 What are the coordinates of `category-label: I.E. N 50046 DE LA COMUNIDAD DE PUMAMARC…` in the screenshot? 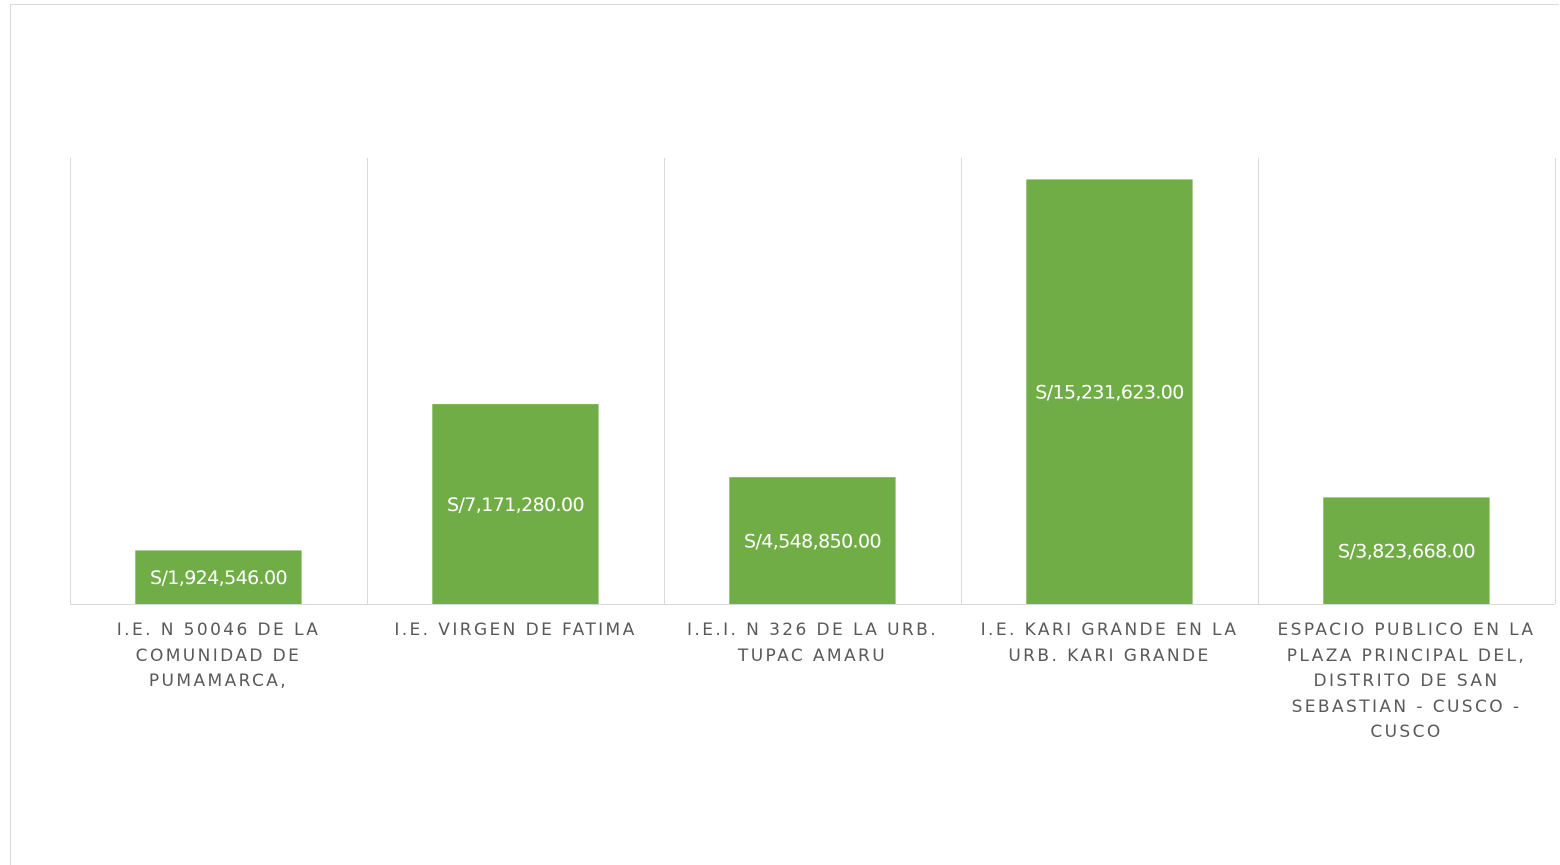 It's located at (218, 655).